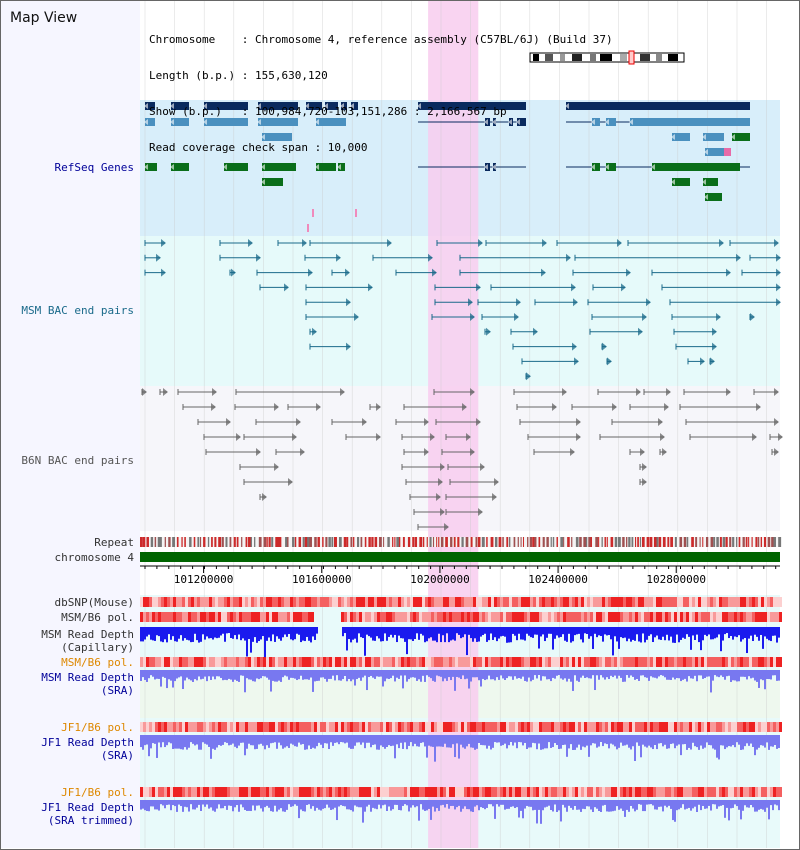 Image resolution: width=800 pixels, height=850 pixels. I want to click on track-label-msm-depth-capillary: MSM Read Depth, so click(87, 634).